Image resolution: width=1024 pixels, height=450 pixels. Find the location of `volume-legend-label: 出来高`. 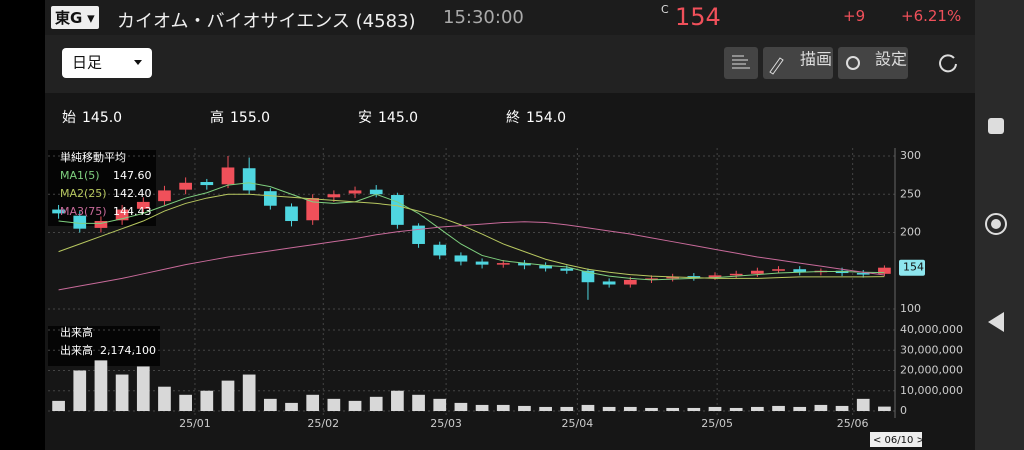

volume-legend-label: 出来高 is located at coordinates (76, 350).